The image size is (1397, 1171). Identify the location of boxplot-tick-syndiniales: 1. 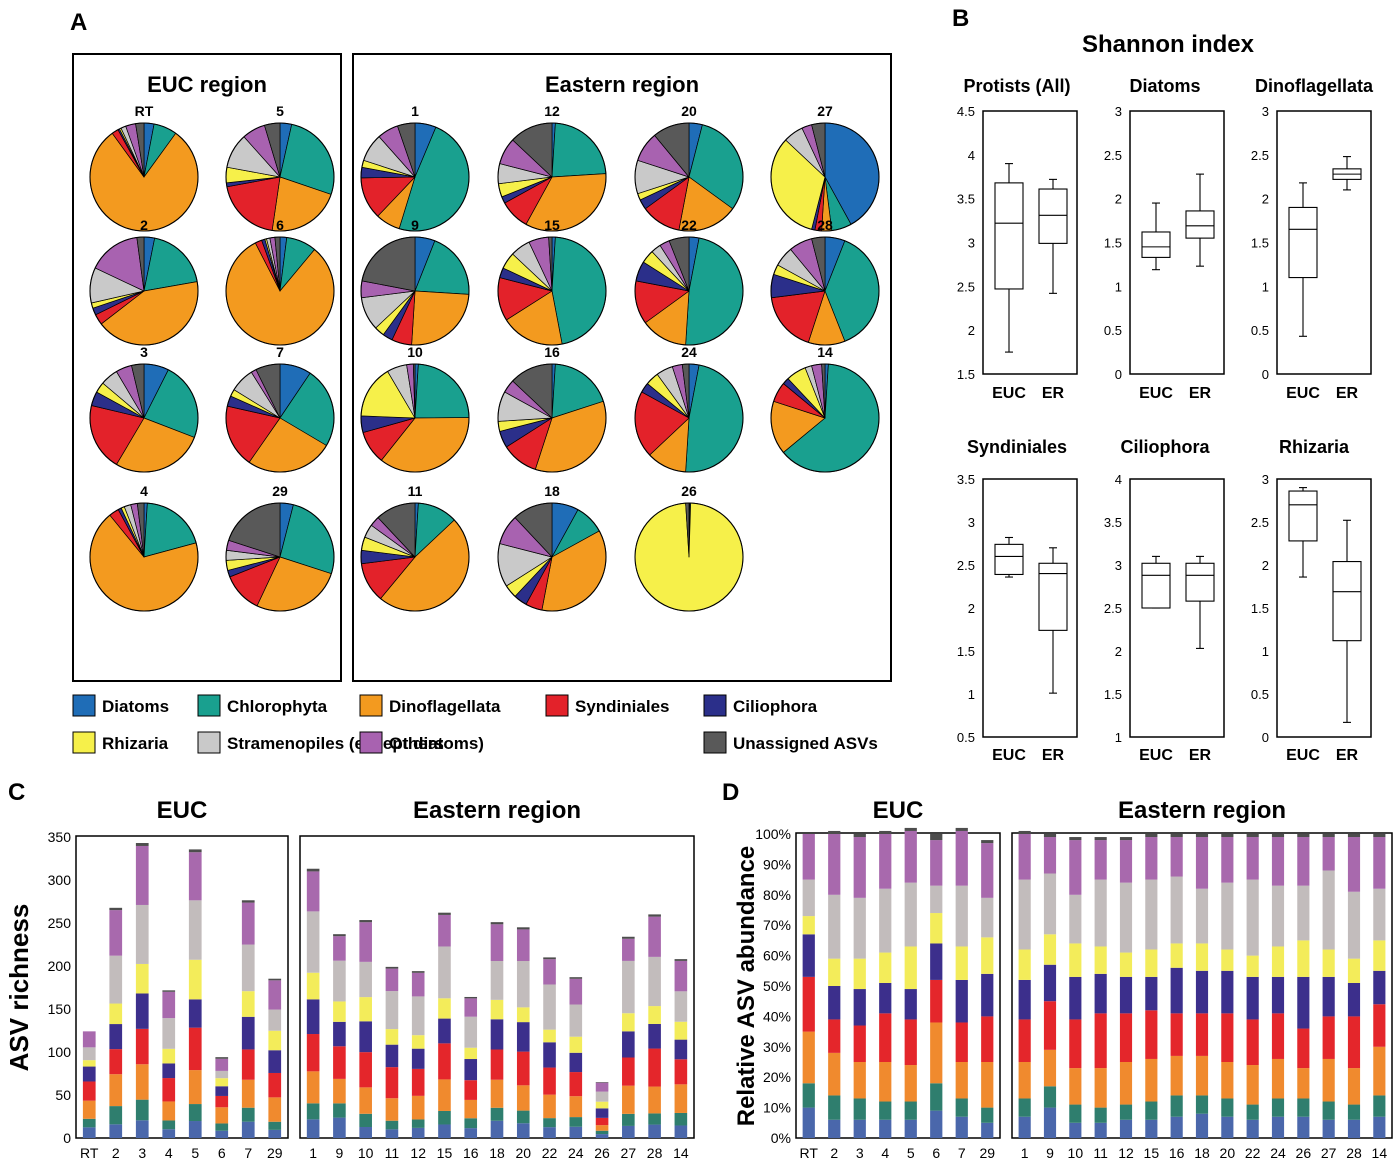
(971, 694).